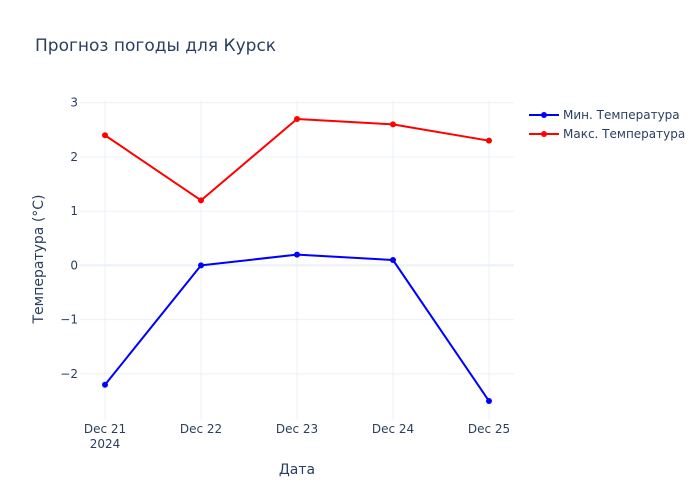 This screenshot has height=500, width=700. What do you see at coordinates (607, 124) in the screenshot?
I see `legend: Мин. Температура Макс. Температура` at bounding box center [607, 124].